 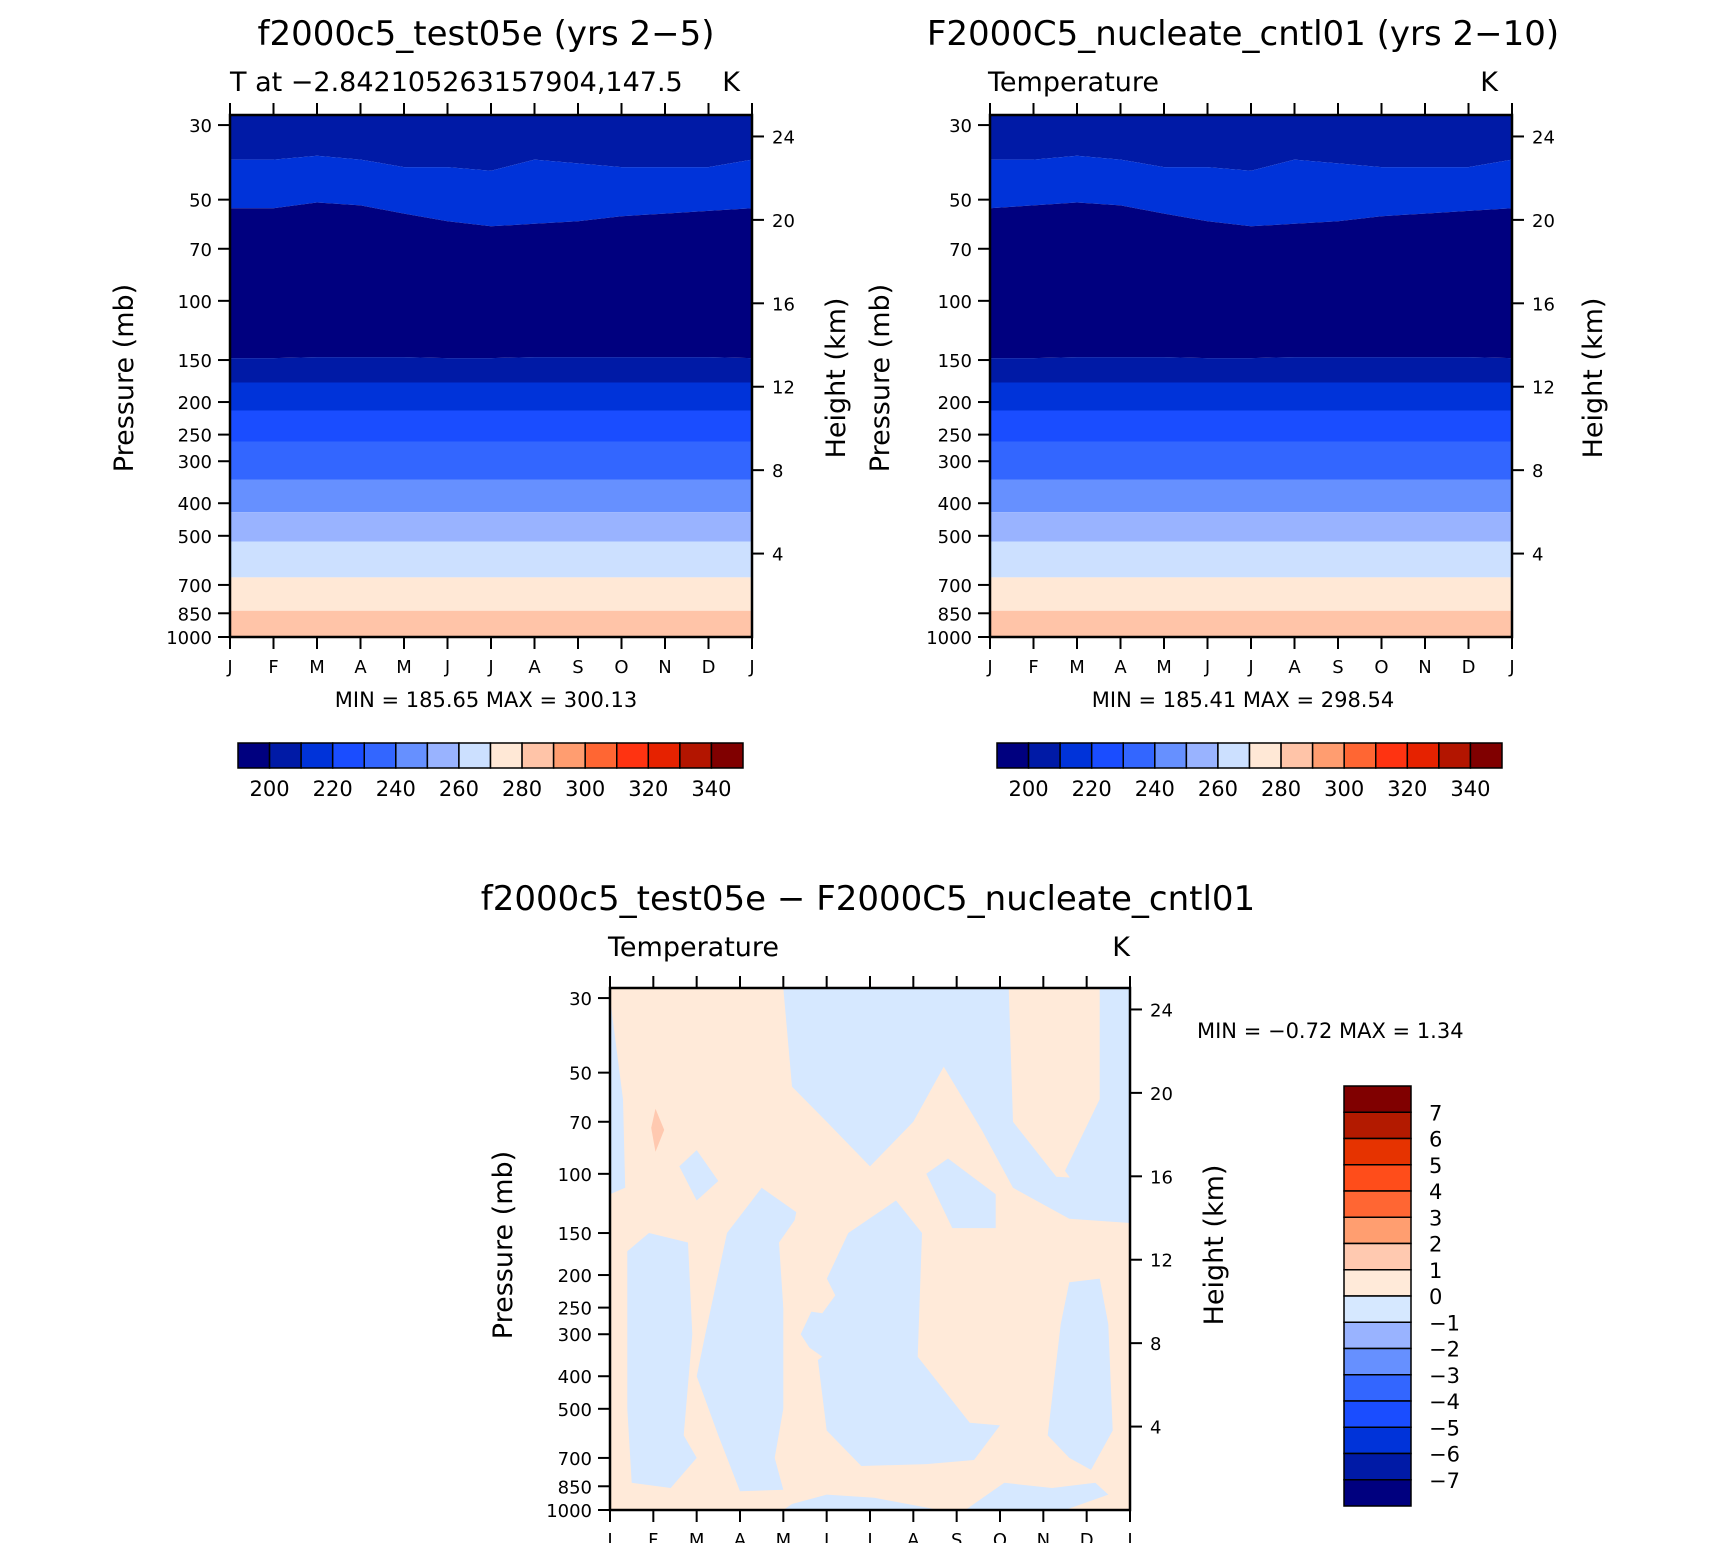 I want to click on y2-tick-label: 8, so click(x=1537, y=471).